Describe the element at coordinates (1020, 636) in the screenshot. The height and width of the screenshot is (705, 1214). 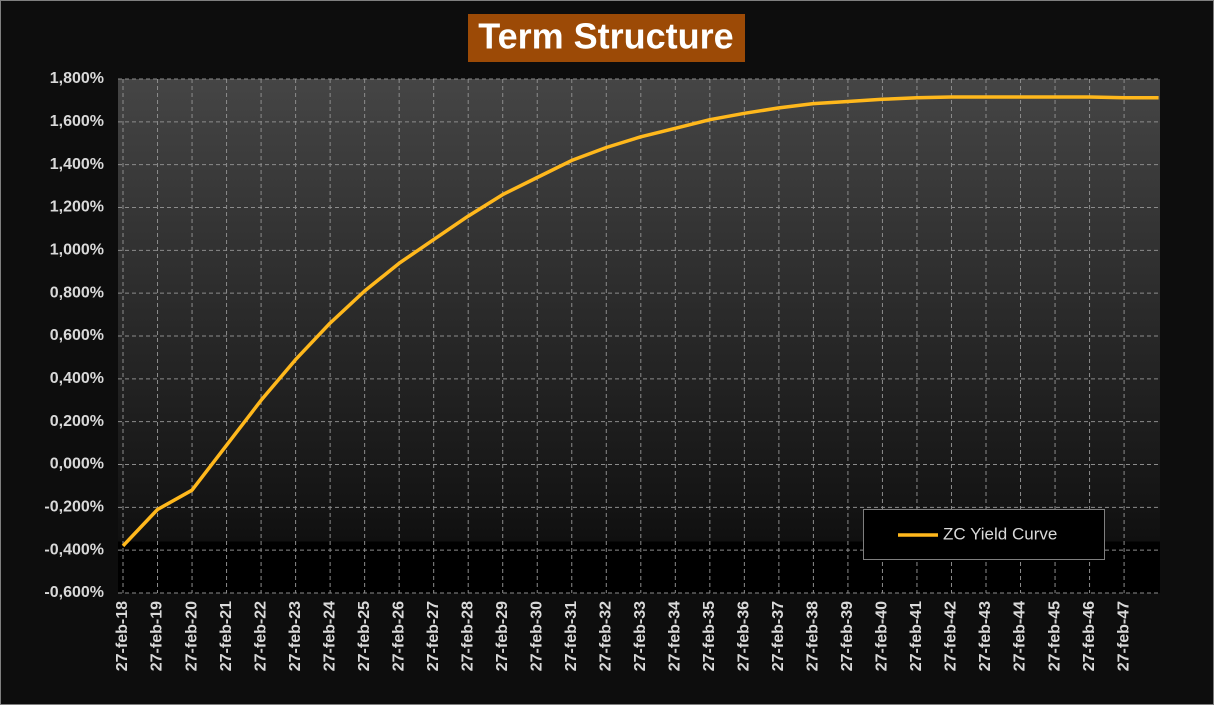
I see `x-tick-label: 27-feb-44` at that location.